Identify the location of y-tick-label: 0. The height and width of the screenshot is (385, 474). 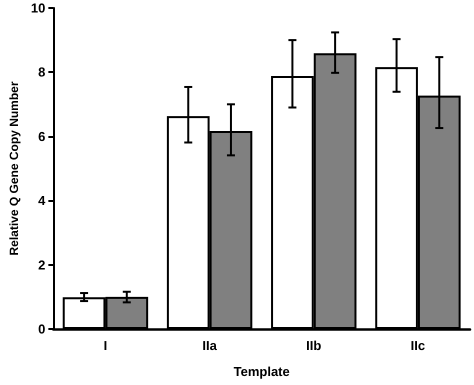
(42, 329).